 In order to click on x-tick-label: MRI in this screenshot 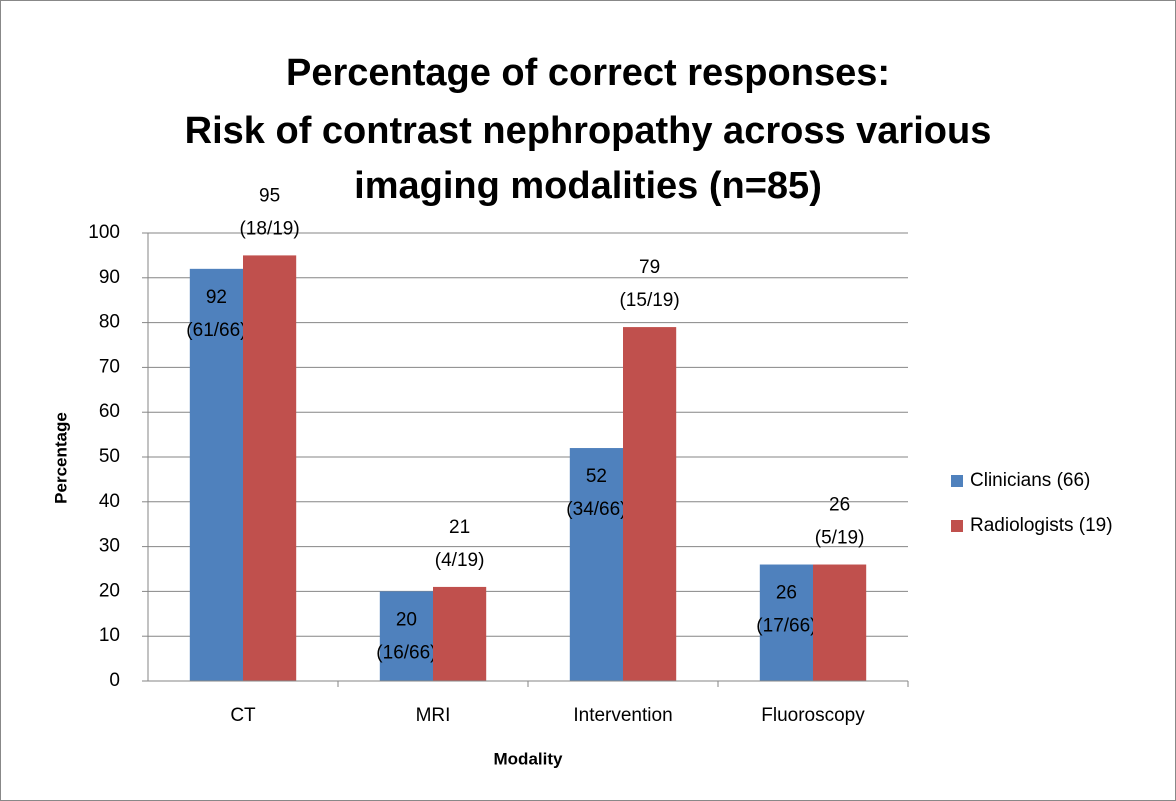, I will do `click(433, 715)`.